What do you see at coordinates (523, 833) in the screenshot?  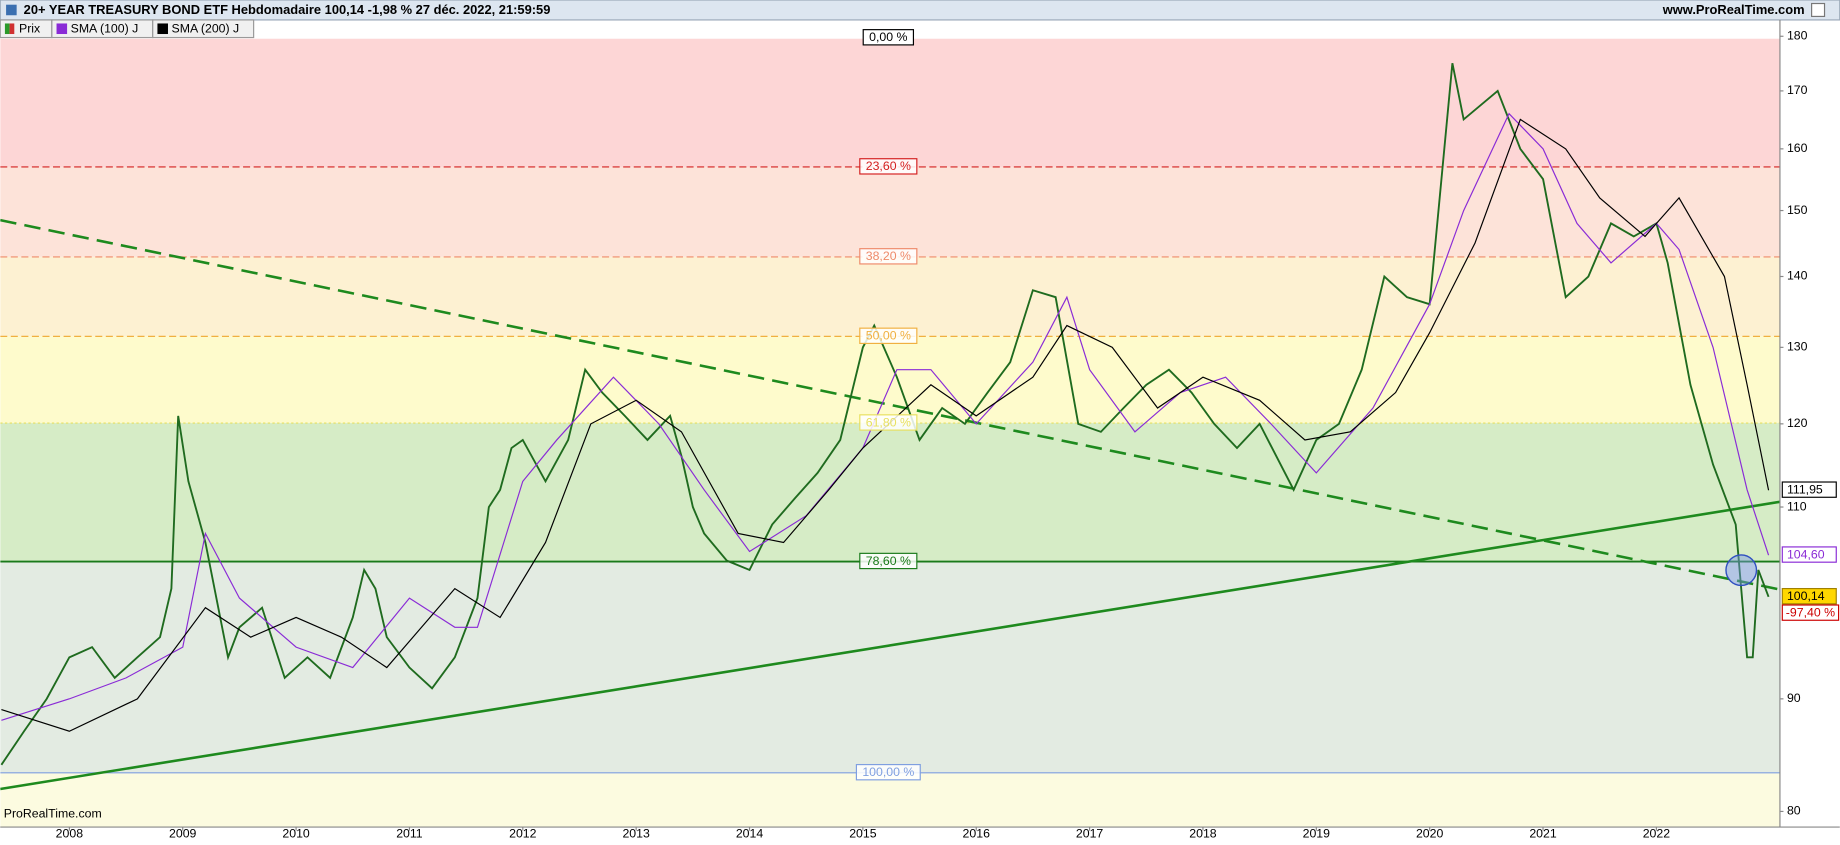 I see `x-tick-label: 2012` at bounding box center [523, 833].